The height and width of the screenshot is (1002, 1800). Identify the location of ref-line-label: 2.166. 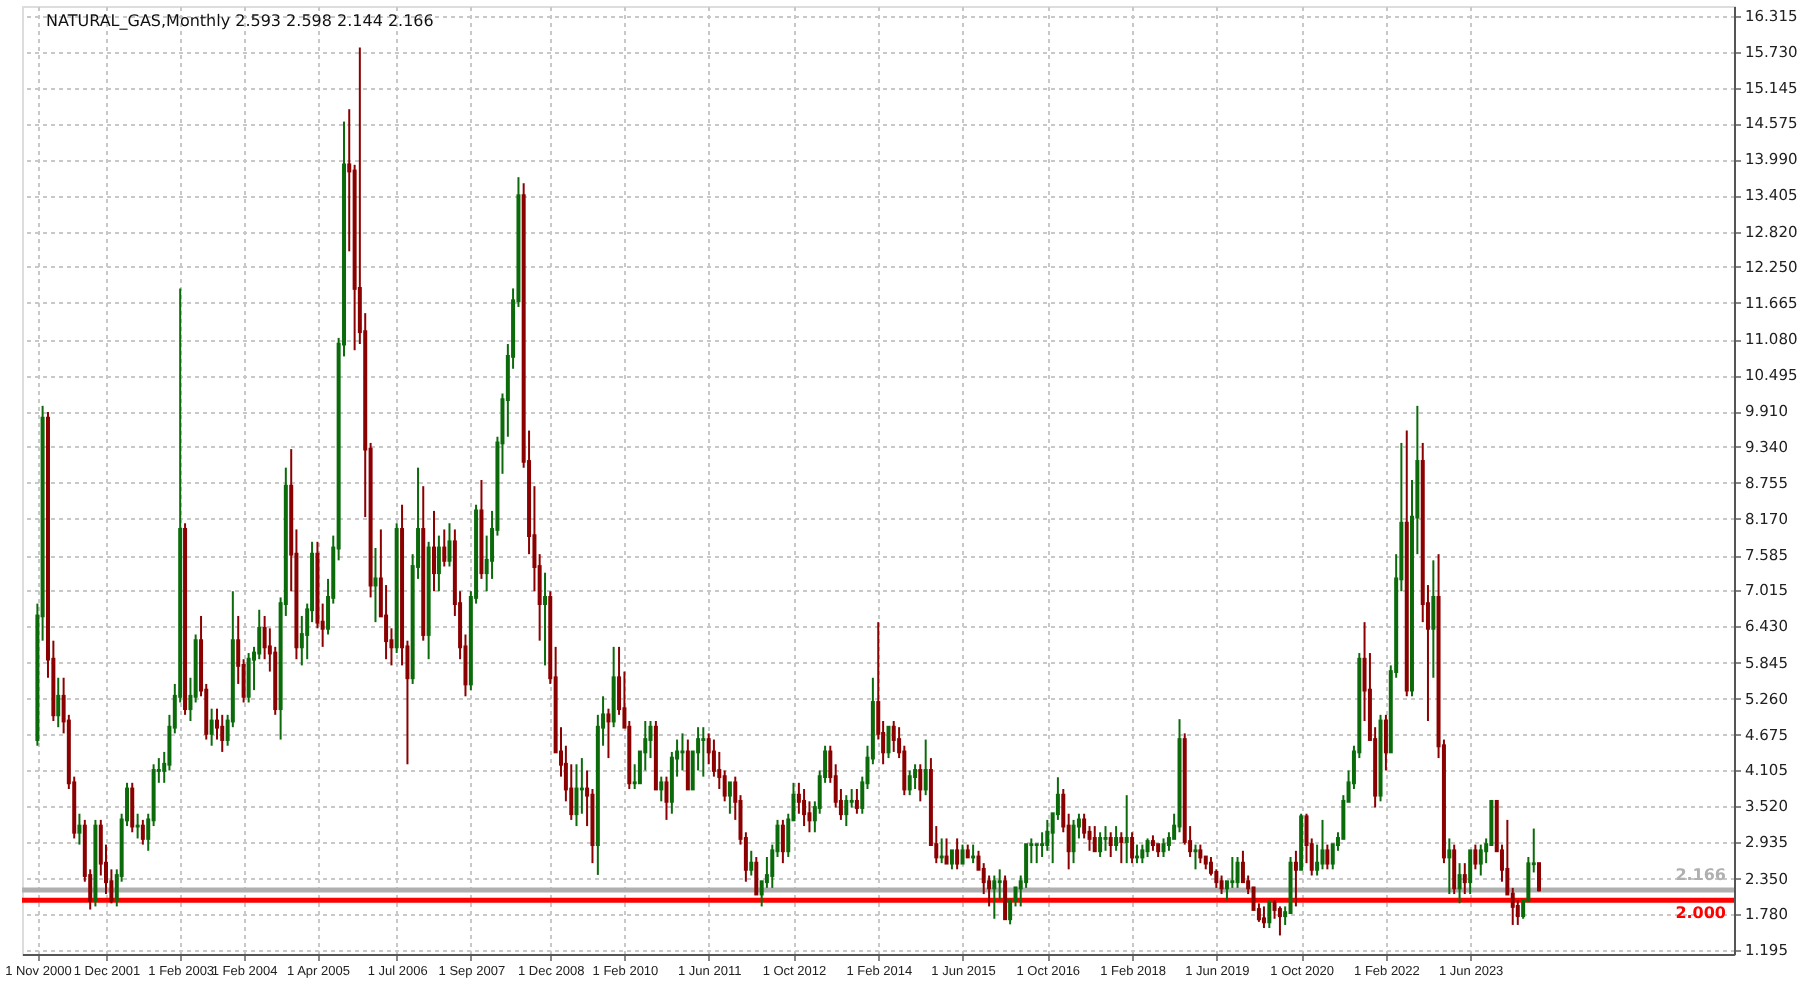
(1701, 874).